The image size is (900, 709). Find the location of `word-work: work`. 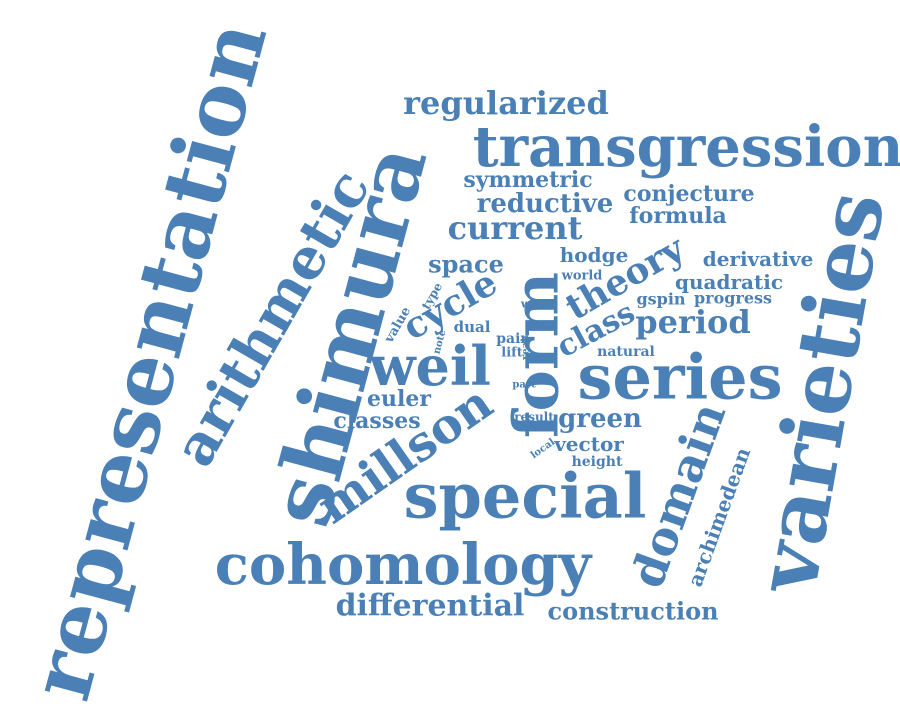

word-work: work is located at coordinates (536, 304).